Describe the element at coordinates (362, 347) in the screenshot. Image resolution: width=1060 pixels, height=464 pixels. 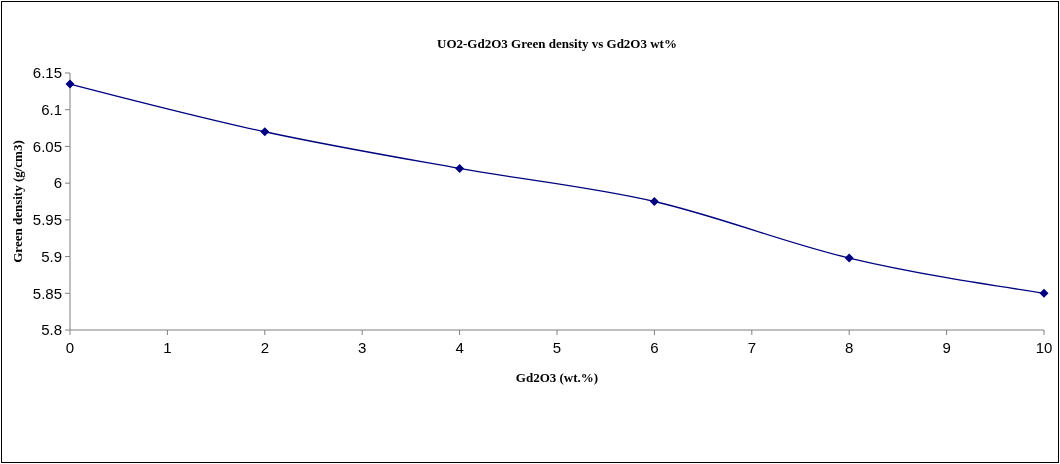
I see `x-tick-label: 3` at that location.